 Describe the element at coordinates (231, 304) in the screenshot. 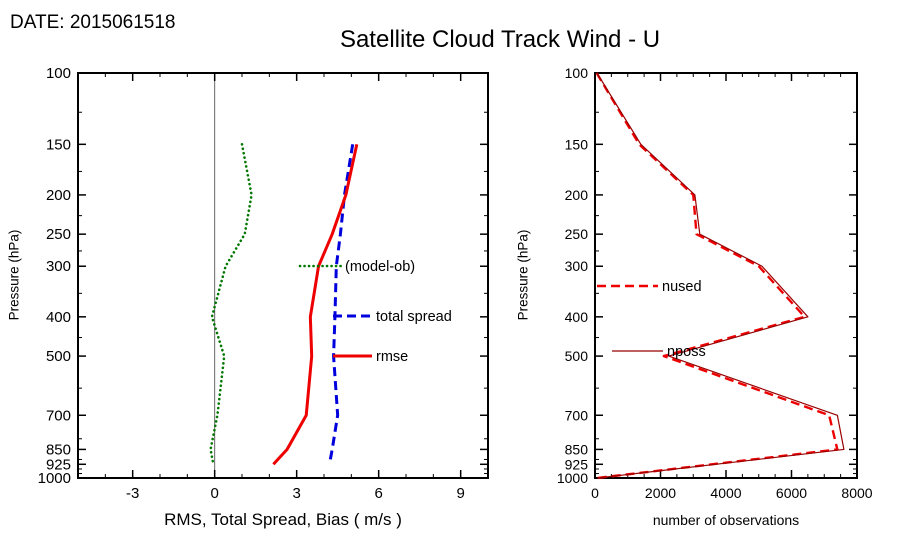

I see `series-model-ob` at that location.